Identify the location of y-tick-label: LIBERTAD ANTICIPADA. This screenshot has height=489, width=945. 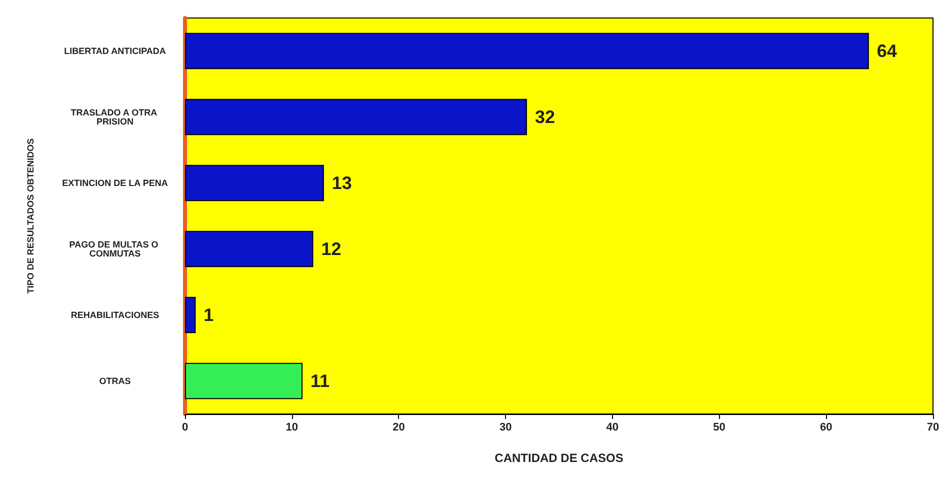
(115, 51).